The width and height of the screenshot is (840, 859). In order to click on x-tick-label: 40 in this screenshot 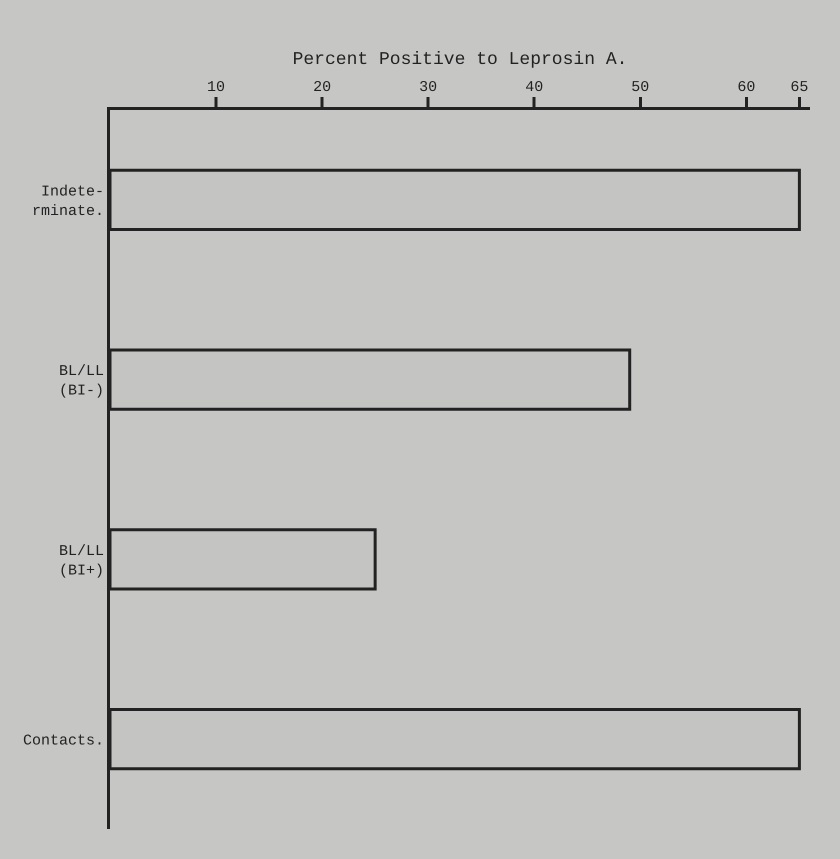, I will do `click(534, 87)`.